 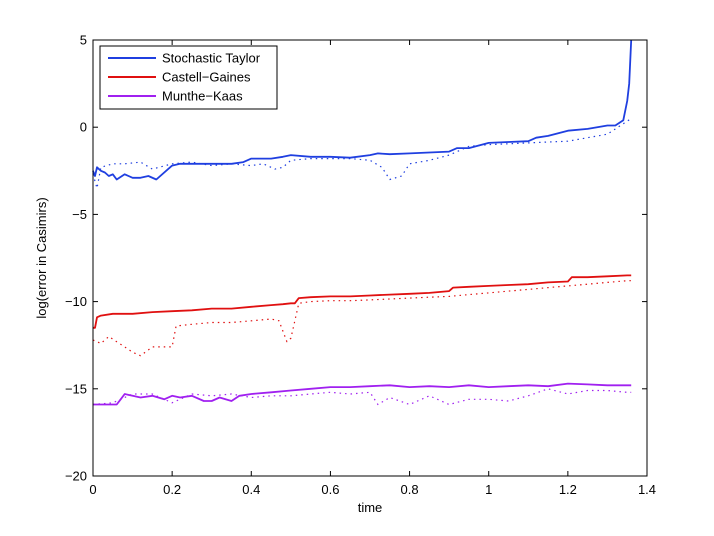 I want to click on y-tick-label: −15, so click(x=76, y=388).